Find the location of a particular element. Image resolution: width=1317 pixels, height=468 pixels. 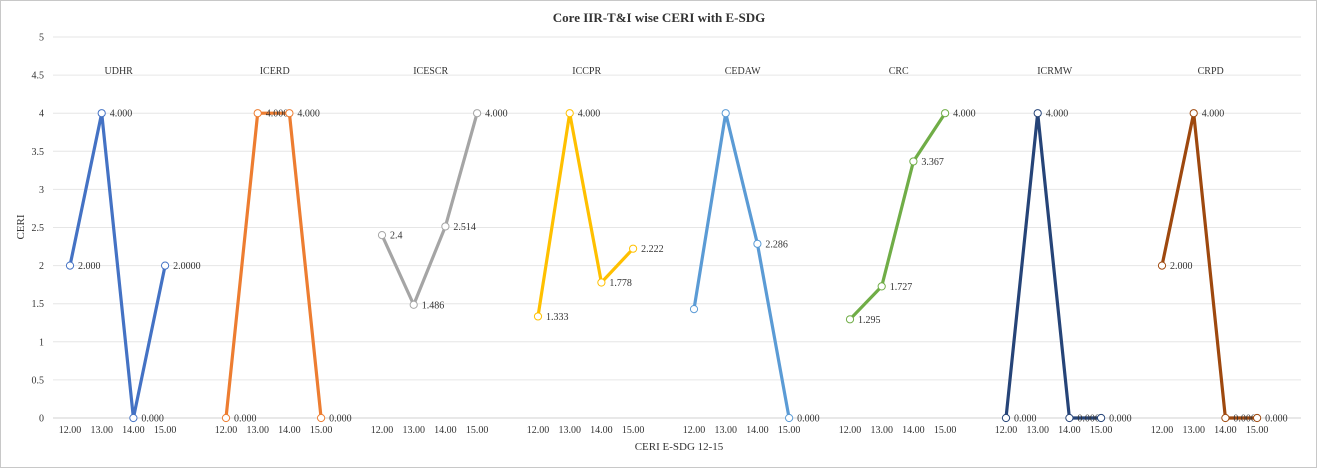

data-label: 3.367 is located at coordinates (932, 162).